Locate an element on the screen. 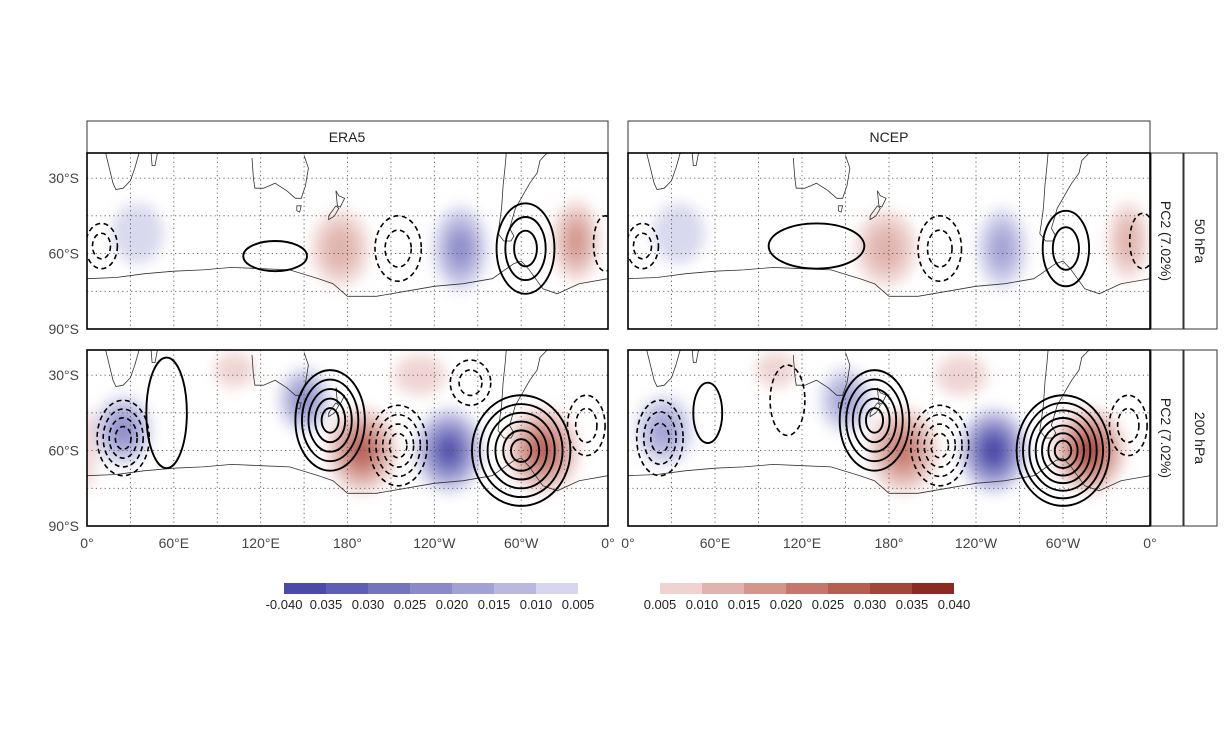 The height and width of the screenshot is (729, 1228). panel-era5-200hpa is located at coordinates (347, 438).